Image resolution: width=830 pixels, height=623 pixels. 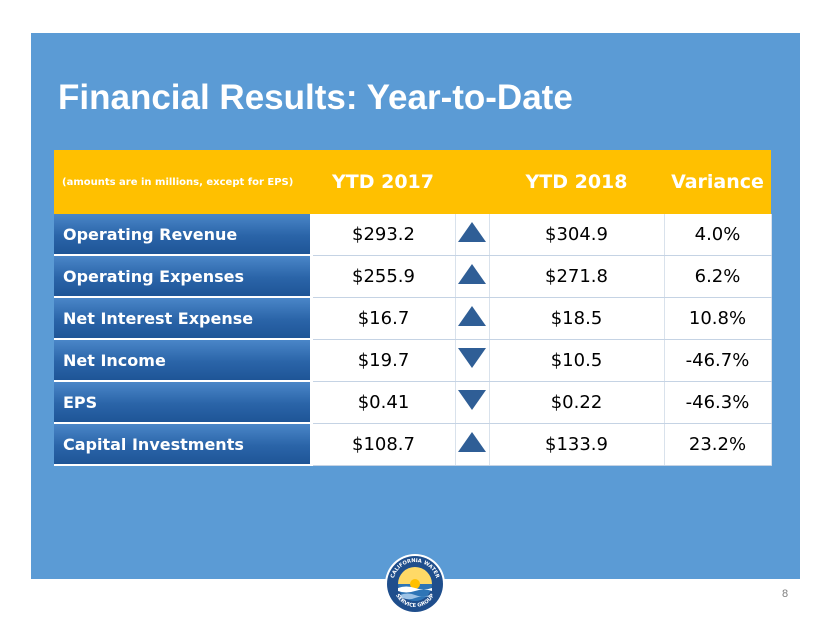 I want to click on table-row: Operating Revenue $293.2 $304.9 4.0%, so click(x=413, y=235).